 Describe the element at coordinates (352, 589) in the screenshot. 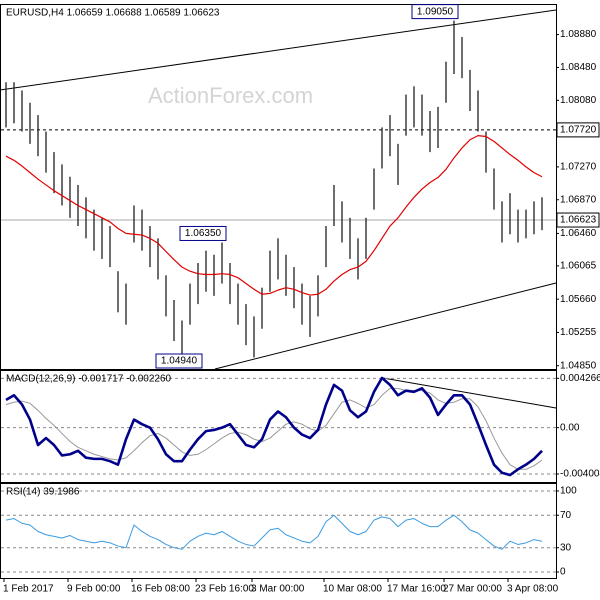

I see `x-tick-label: 10 Mar 08:00` at that location.